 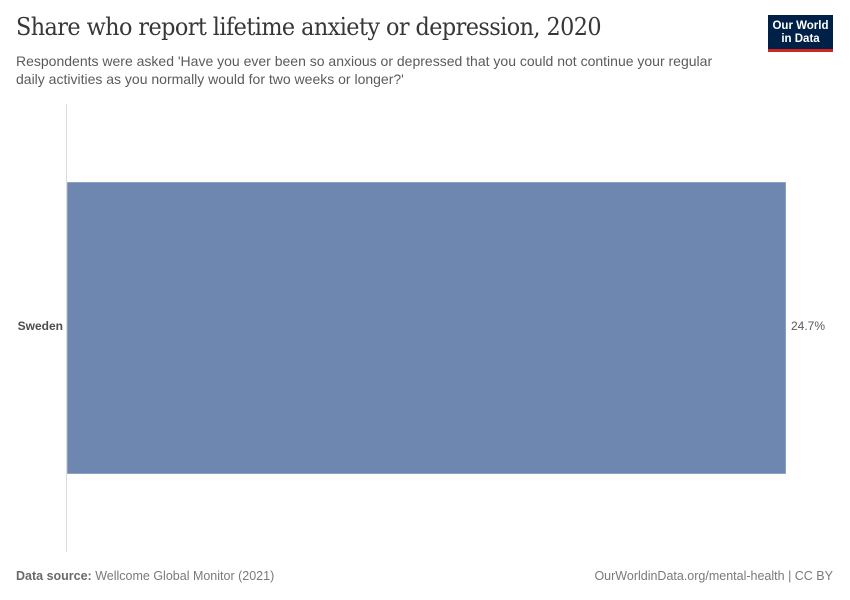 I want to click on url-license-link: OurWorldinData.org/mental-health | CC BY, so click(x=713, y=576).